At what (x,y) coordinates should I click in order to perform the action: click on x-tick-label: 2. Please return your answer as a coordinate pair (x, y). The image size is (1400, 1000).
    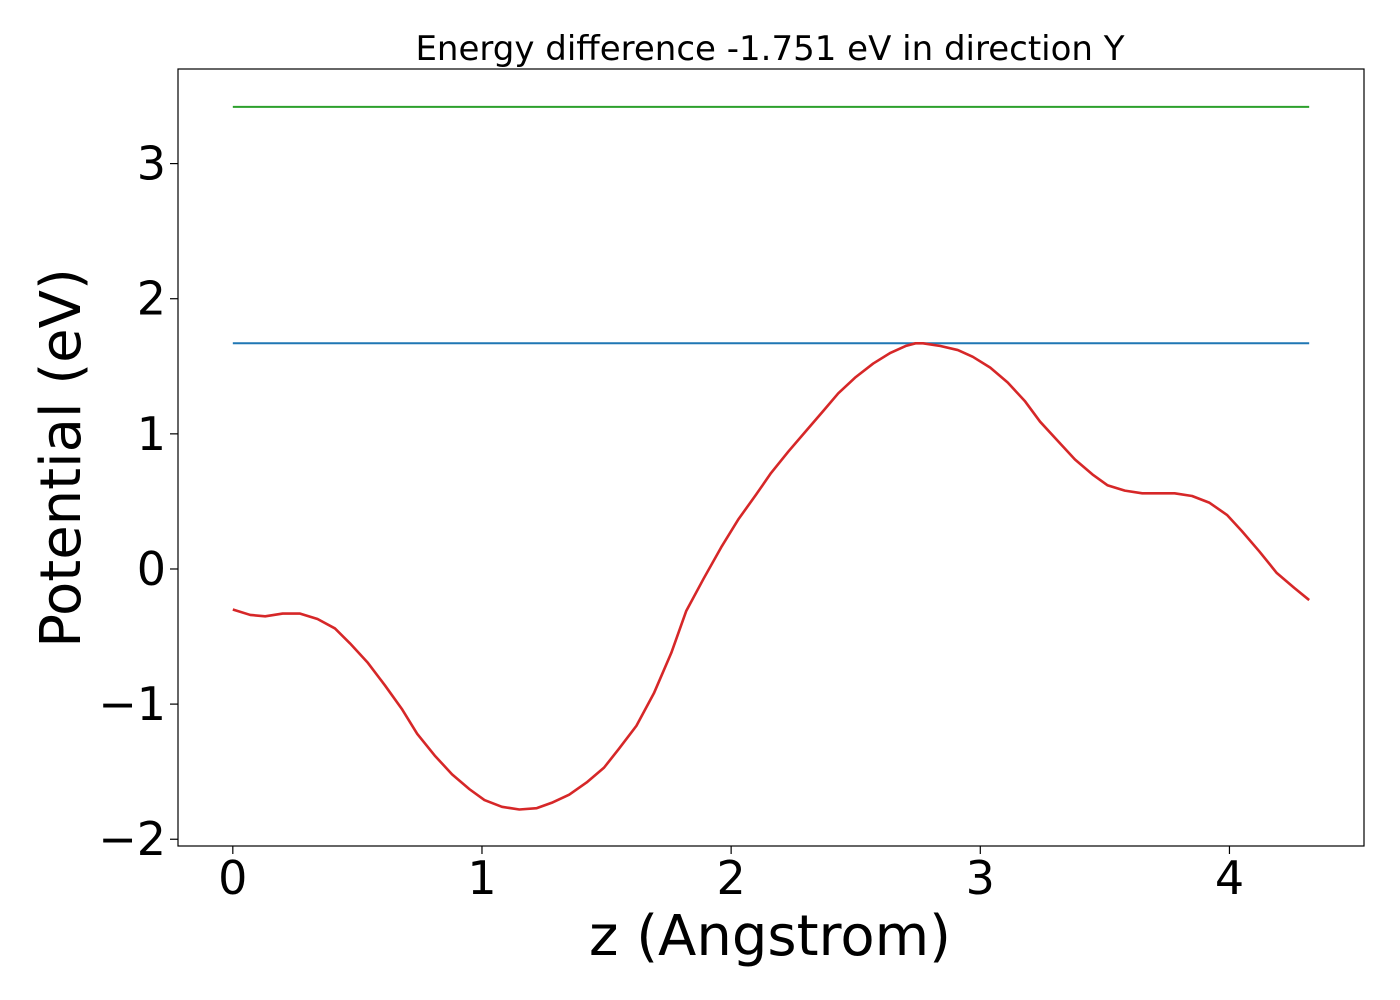
    Looking at the image, I should click on (730, 878).